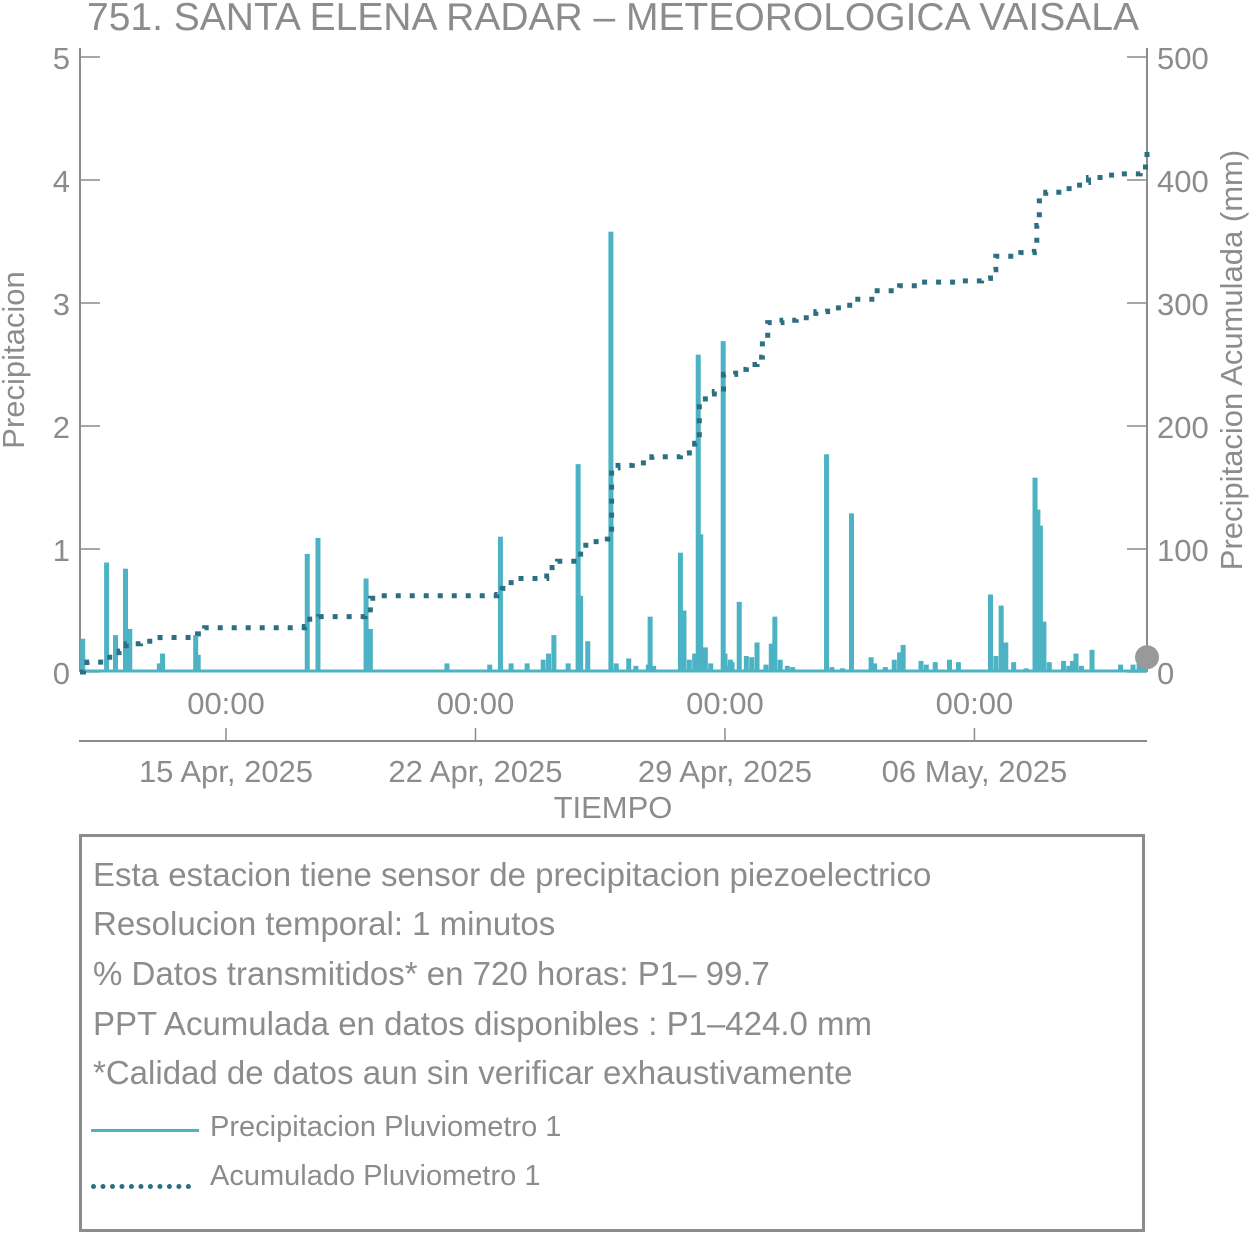 Image resolution: width=1250 pixels, height=1236 pixels. Describe the element at coordinates (1183, 304) in the screenshot. I see `y2-tick-label: 300` at that location.